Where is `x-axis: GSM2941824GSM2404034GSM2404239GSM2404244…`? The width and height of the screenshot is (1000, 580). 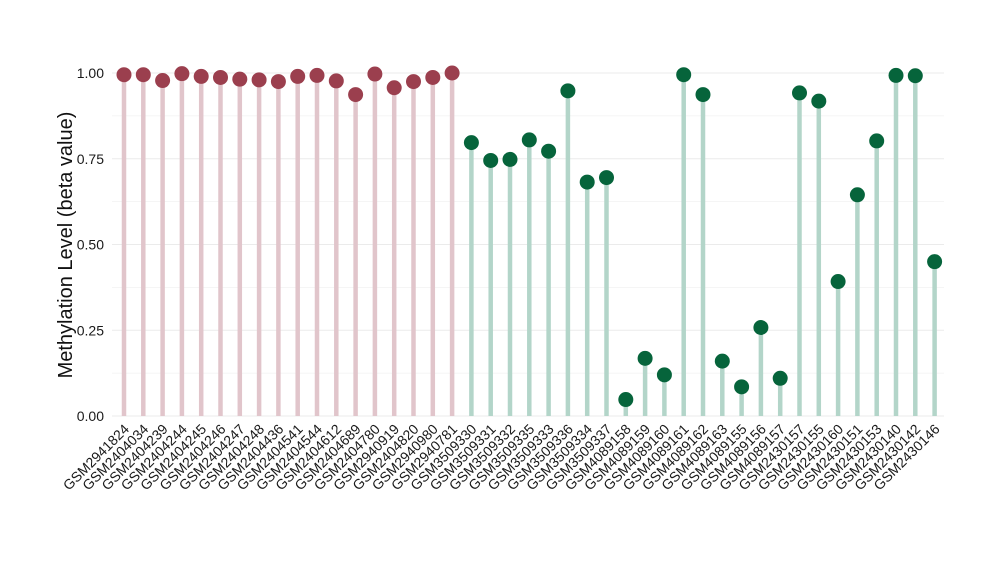 x-axis: GSM2941824GSM2404034GSM2404239GSM2404244… is located at coordinates (501, 457).